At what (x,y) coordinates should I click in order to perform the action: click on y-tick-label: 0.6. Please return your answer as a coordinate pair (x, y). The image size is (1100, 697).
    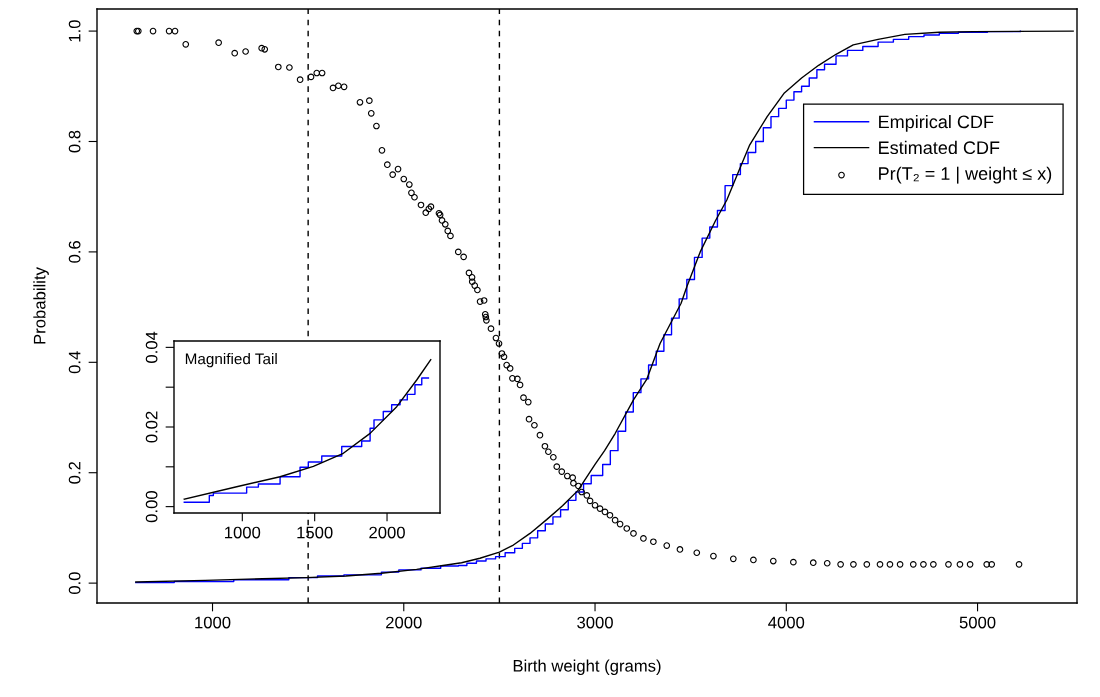
    Looking at the image, I should click on (74, 252).